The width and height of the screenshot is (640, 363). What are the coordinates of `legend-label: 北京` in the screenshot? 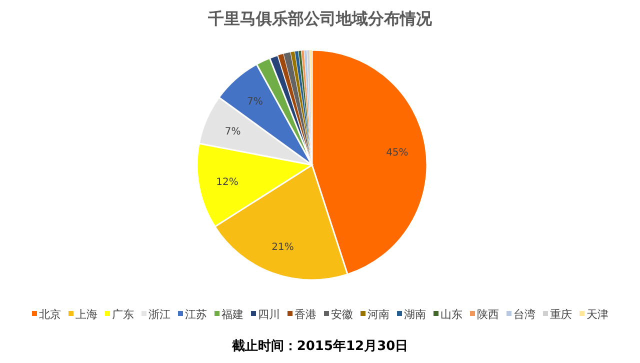 It's located at (50, 314).